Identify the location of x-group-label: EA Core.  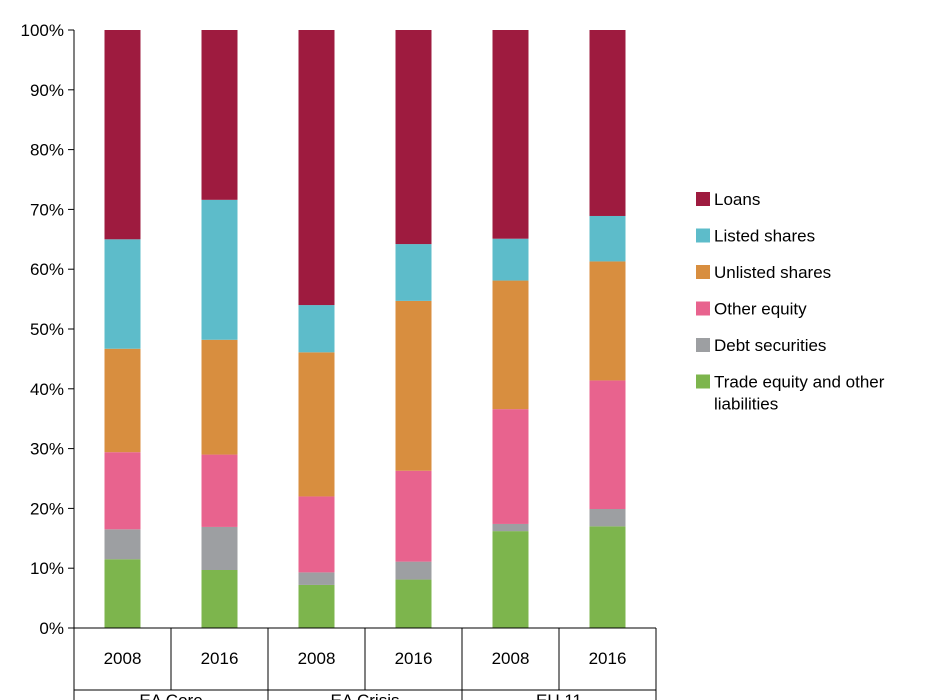
(170, 695).